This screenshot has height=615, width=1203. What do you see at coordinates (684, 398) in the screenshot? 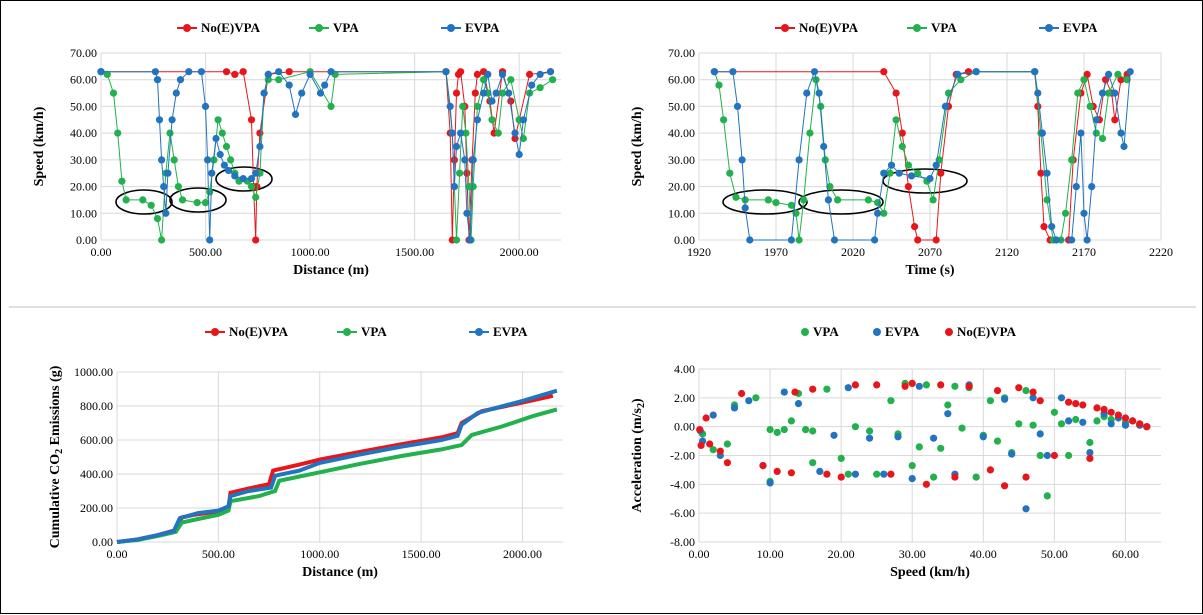
I see `y-tick-label: 2.00` at bounding box center [684, 398].